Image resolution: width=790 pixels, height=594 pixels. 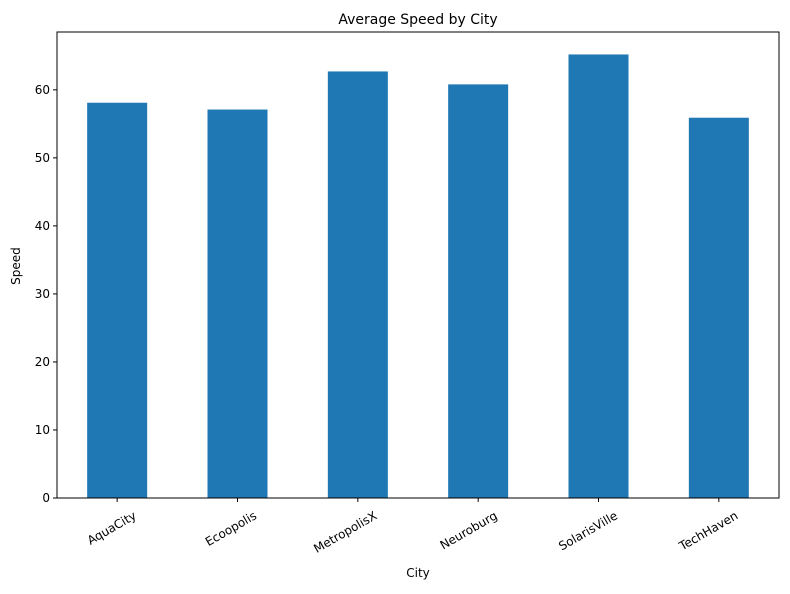 What do you see at coordinates (16, 266) in the screenshot?
I see `y-axis-title: Speed` at bounding box center [16, 266].